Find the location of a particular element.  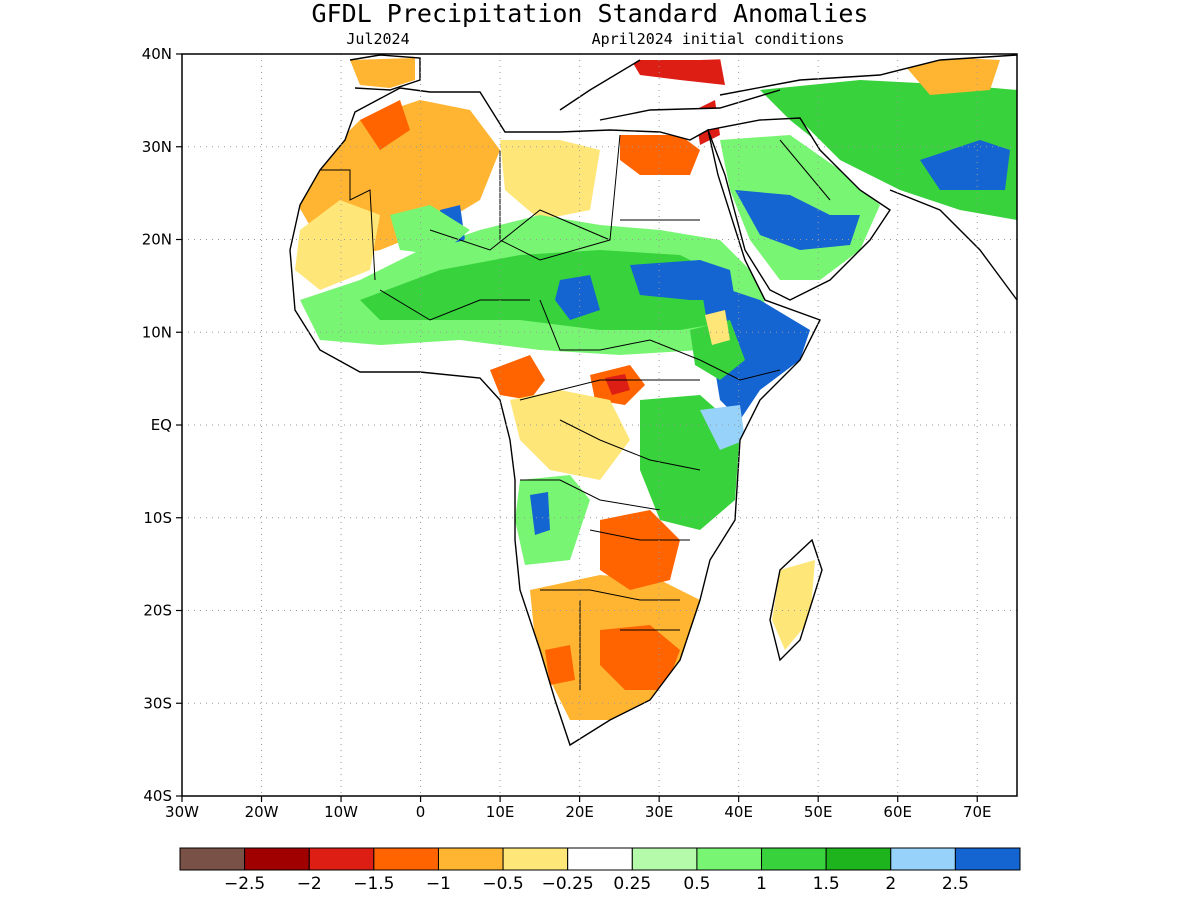

anomaly-car-strong-dry is located at coordinates (617, 384).